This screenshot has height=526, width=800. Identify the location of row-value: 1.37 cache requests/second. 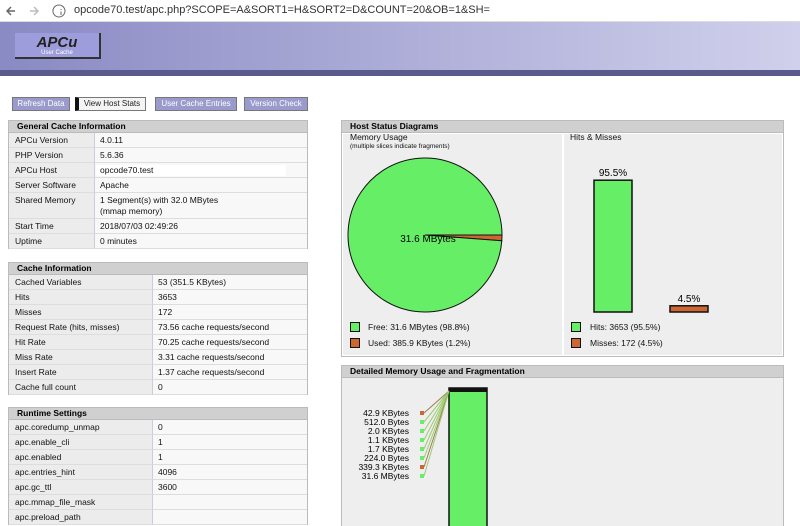
(211, 372).